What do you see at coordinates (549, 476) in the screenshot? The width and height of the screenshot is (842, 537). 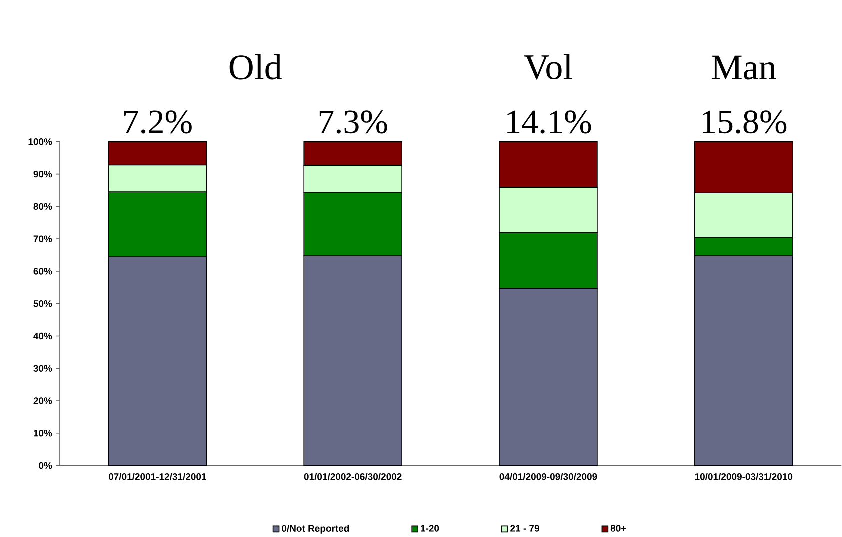 I see `x-tick-label: 04/01/2009-09/30/2009` at bounding box center [549, 476].